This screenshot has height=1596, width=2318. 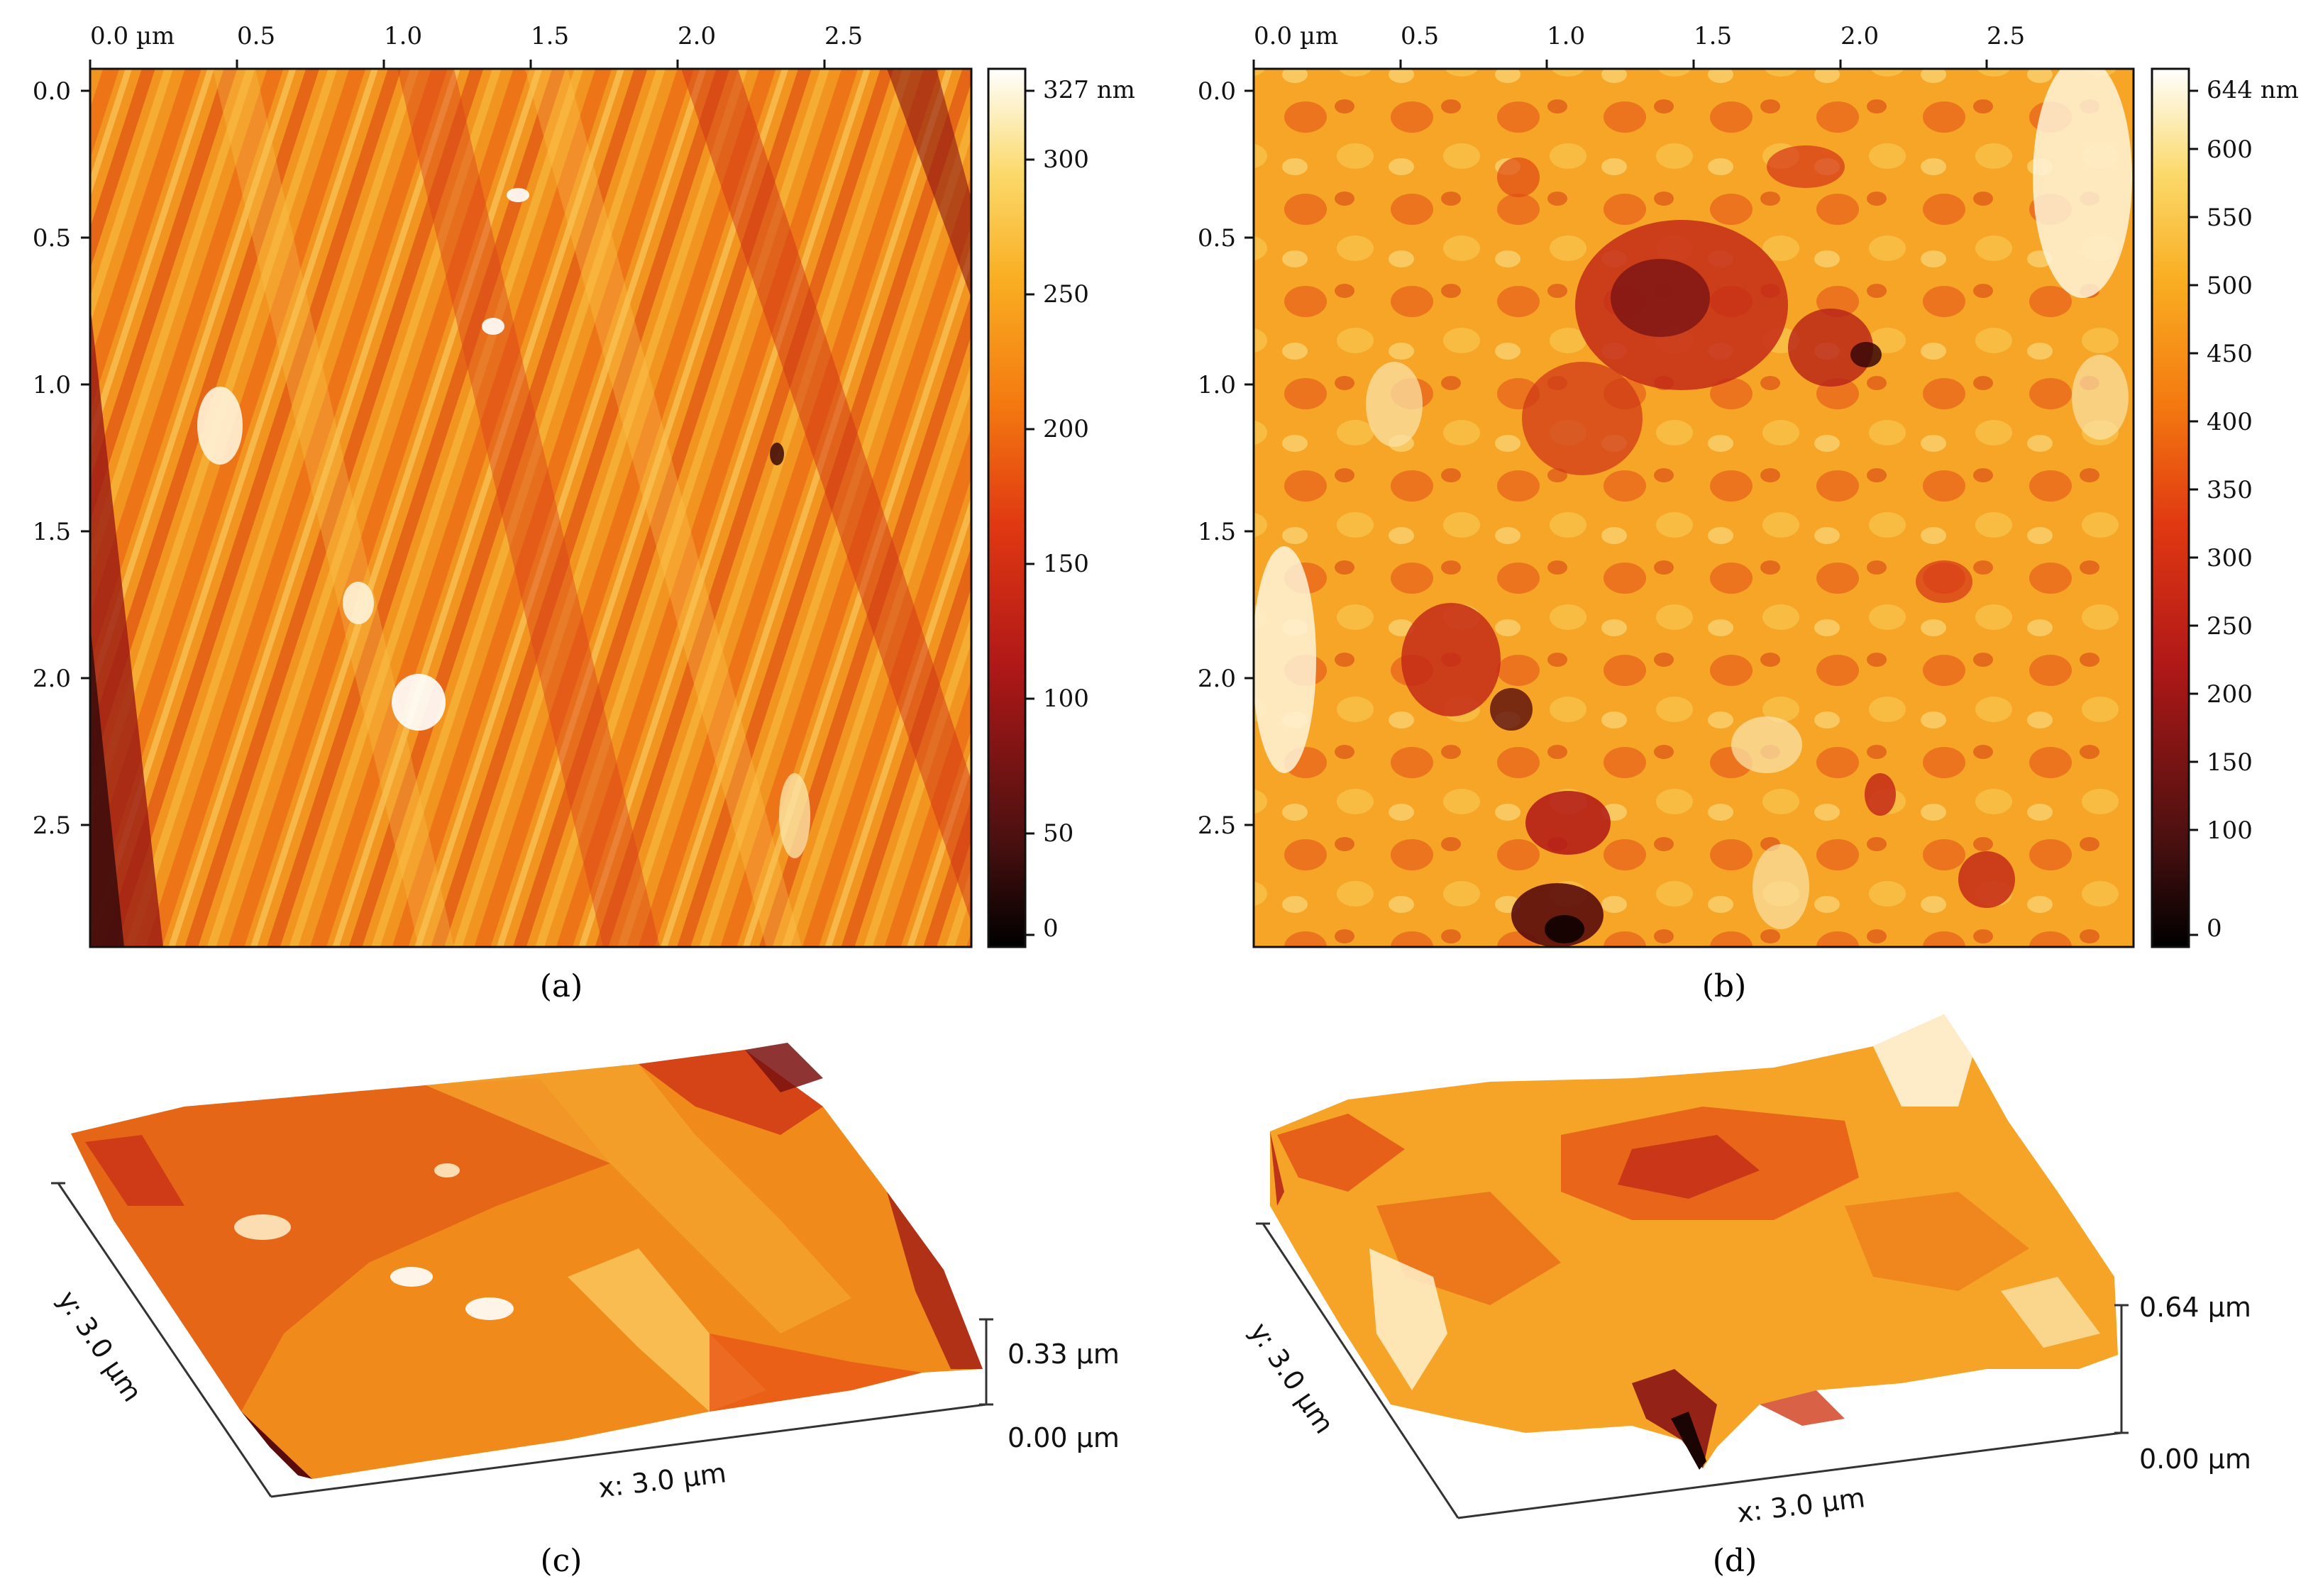 I want to click on caption-a: (a), so click(x=561, y=986).